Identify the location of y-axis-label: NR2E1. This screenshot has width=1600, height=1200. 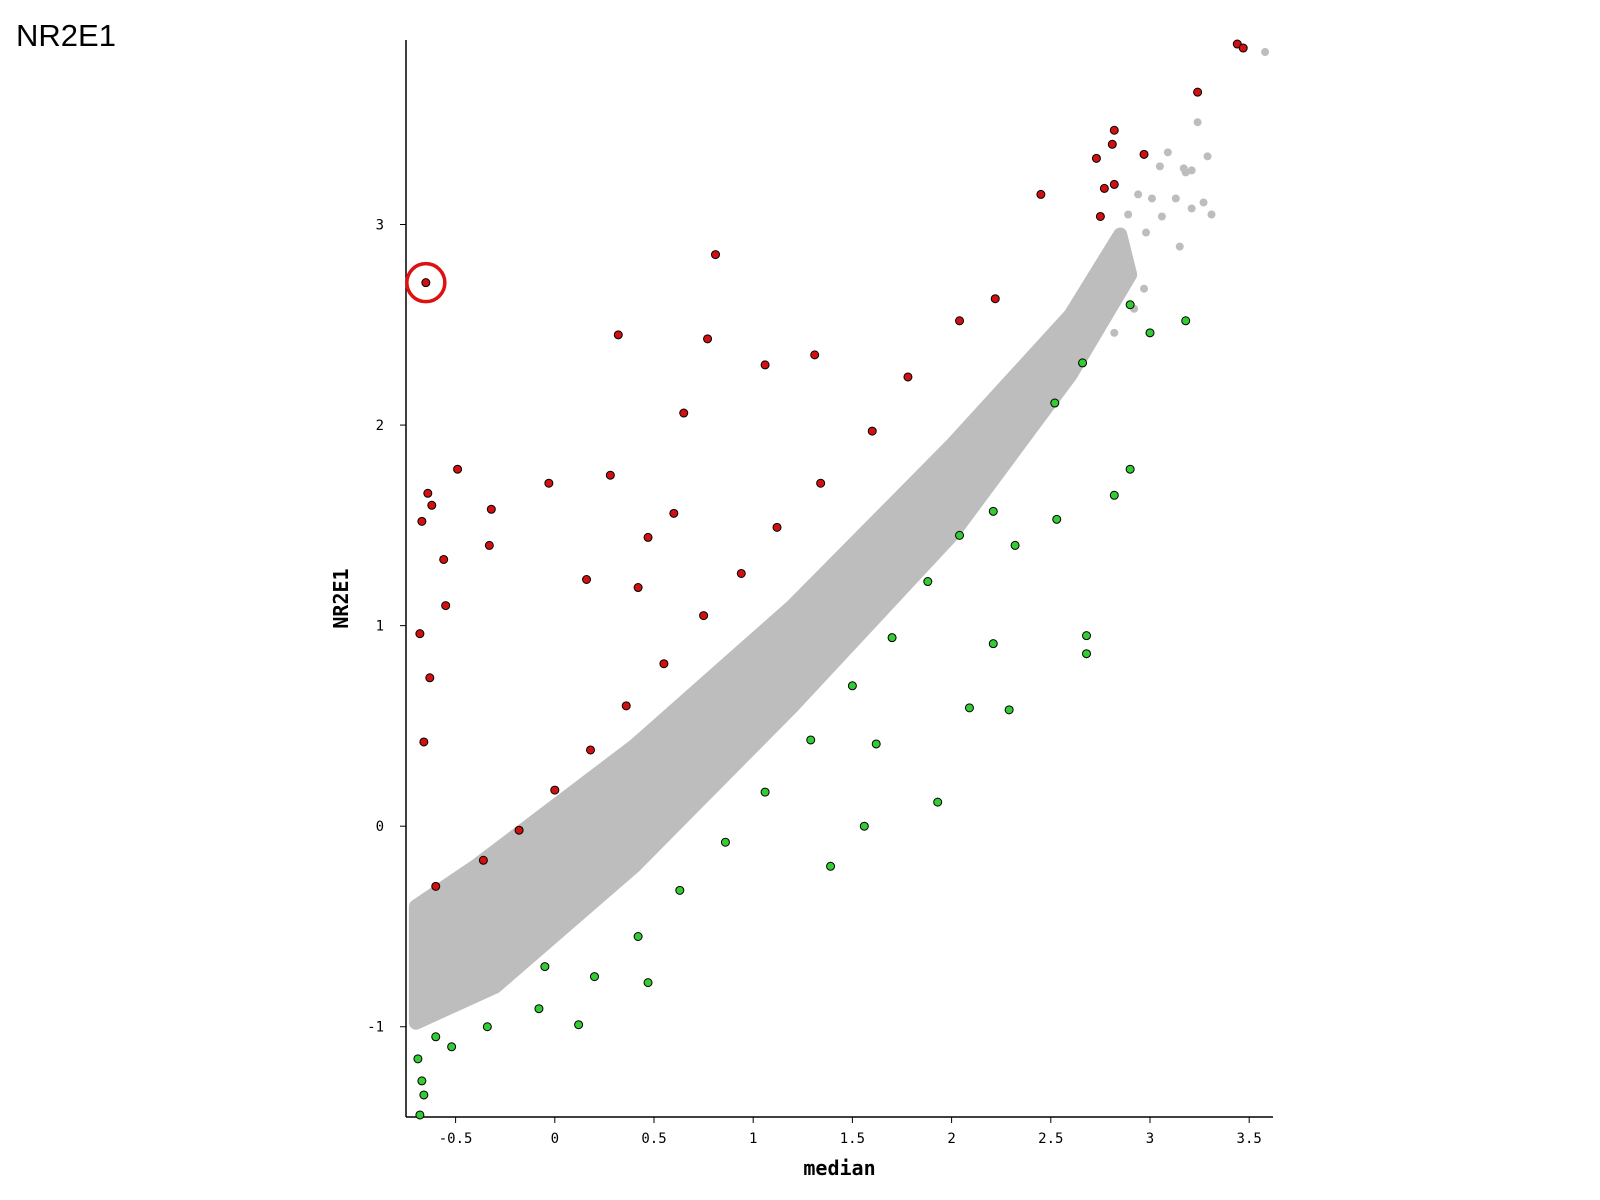
(341, 598).